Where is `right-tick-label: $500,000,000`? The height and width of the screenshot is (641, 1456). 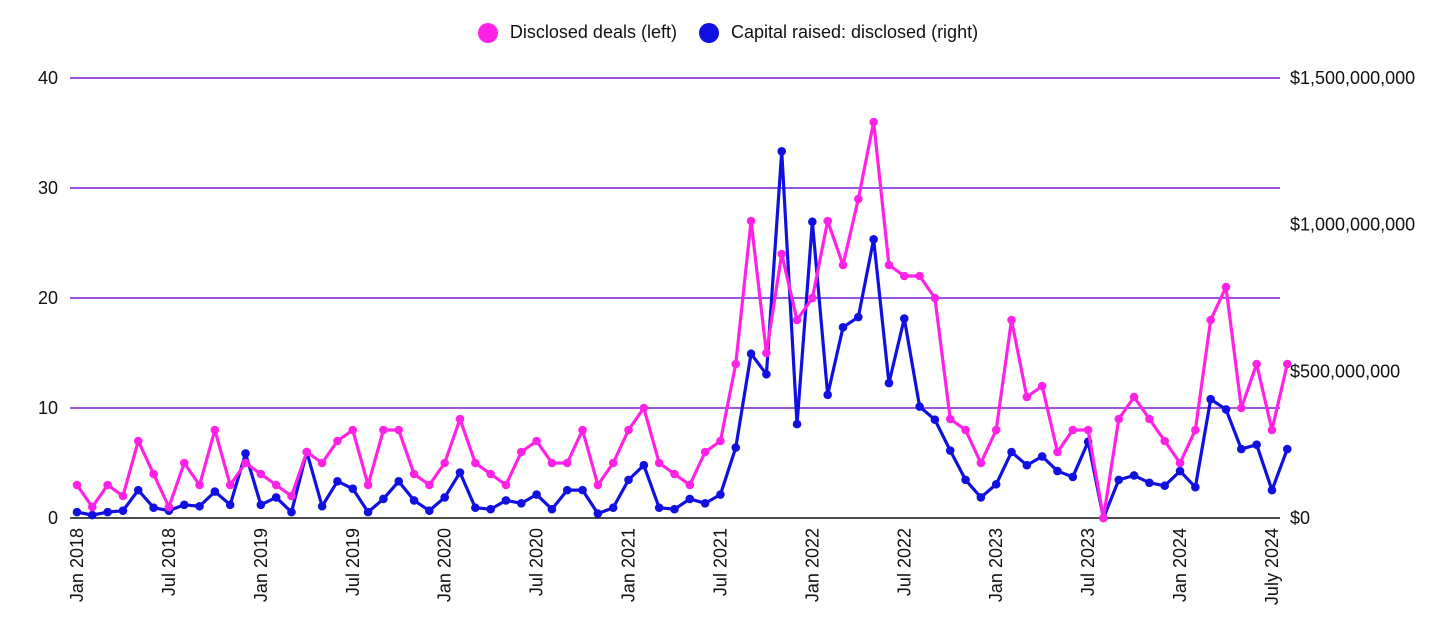 right-tick-label: $500,000,000 is located at coordinates (1345, 371).